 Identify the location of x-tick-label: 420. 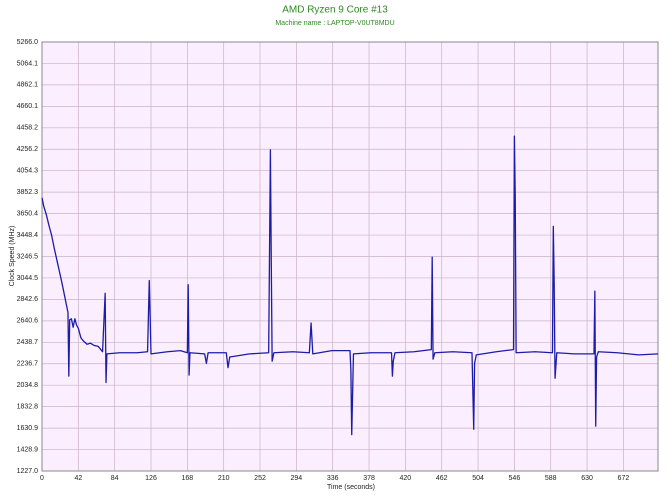
(406, 478).